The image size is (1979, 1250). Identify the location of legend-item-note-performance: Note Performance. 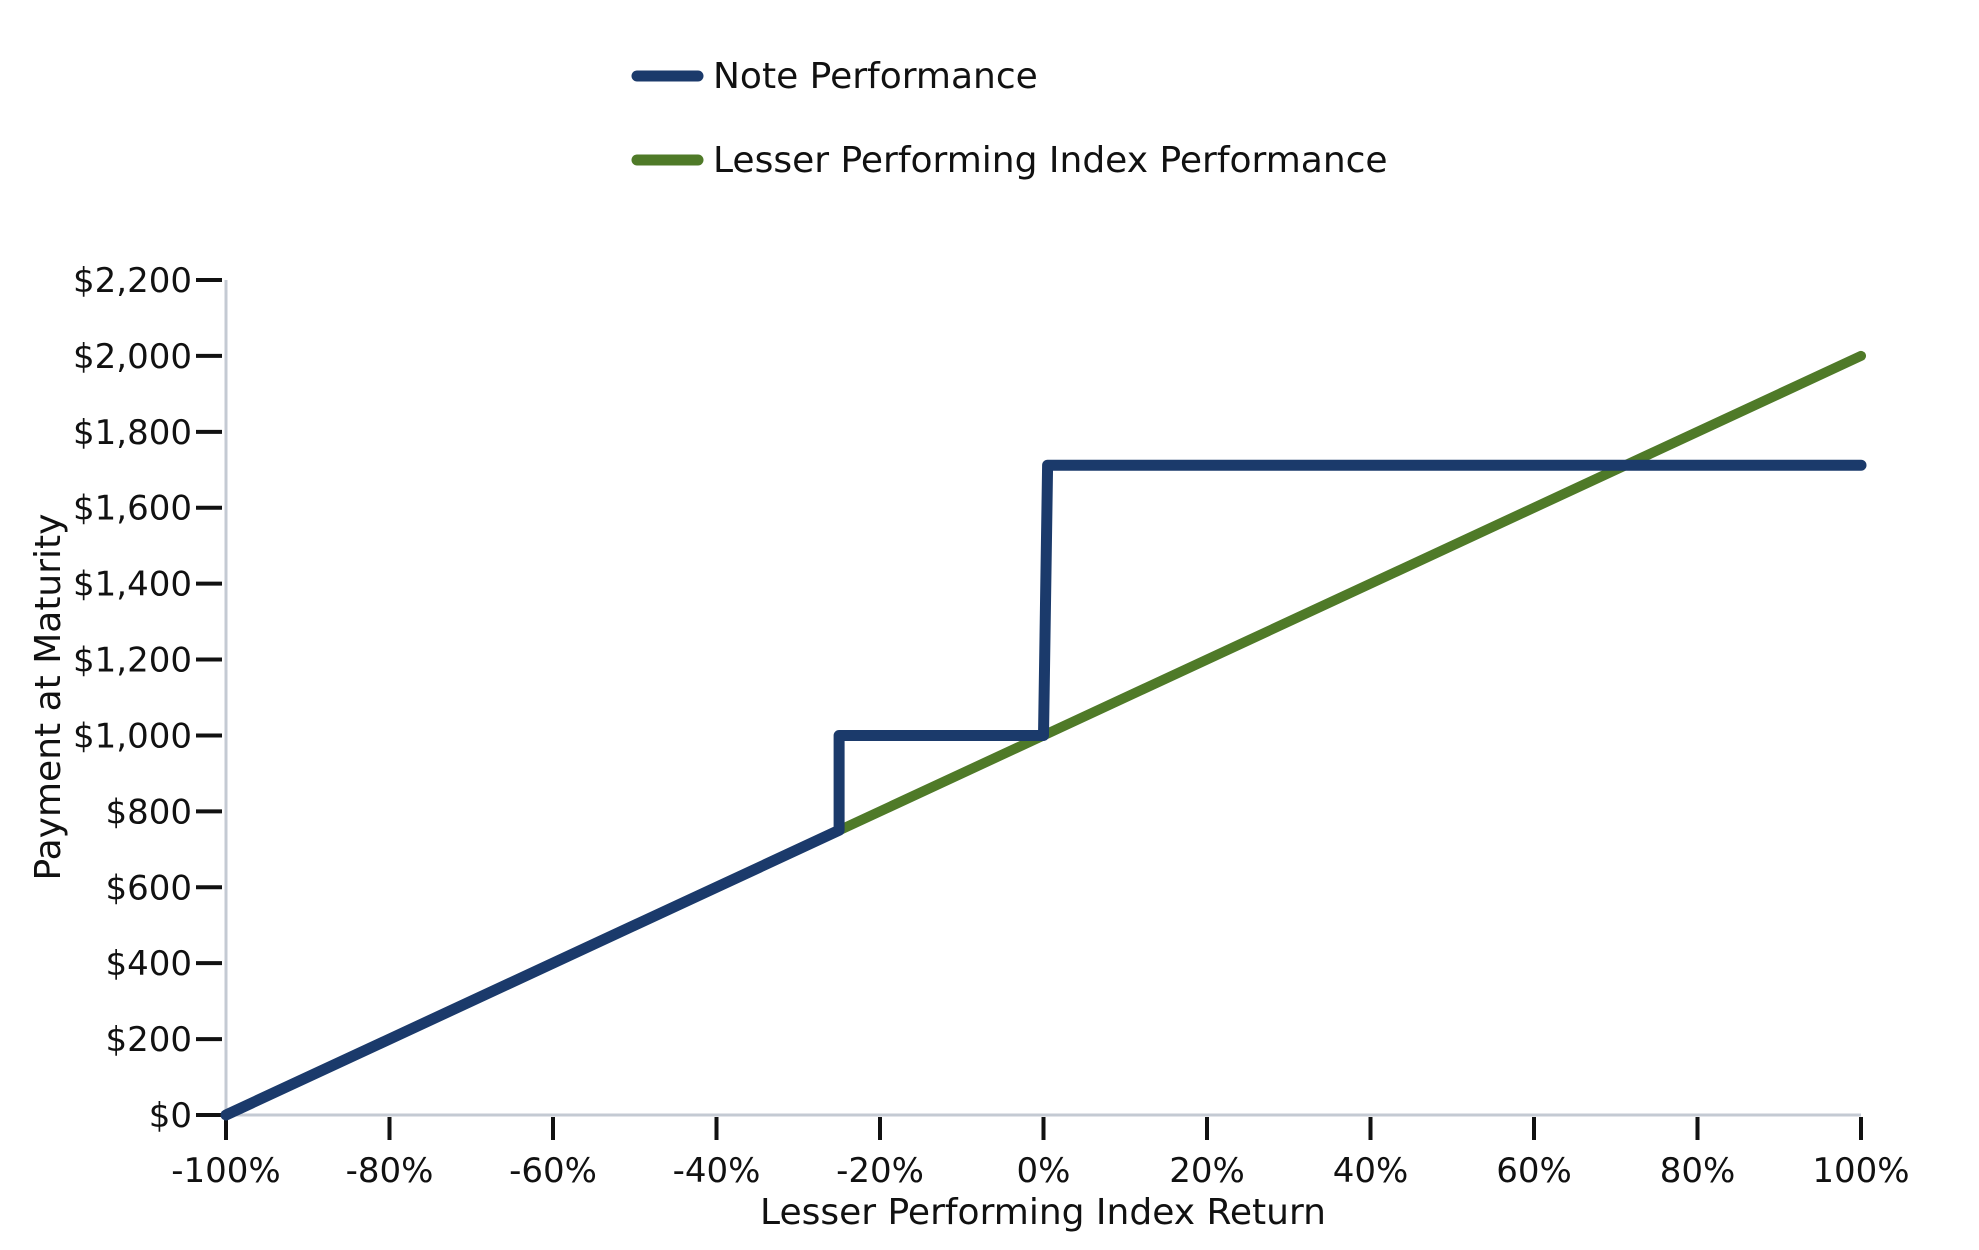
(834, 76).